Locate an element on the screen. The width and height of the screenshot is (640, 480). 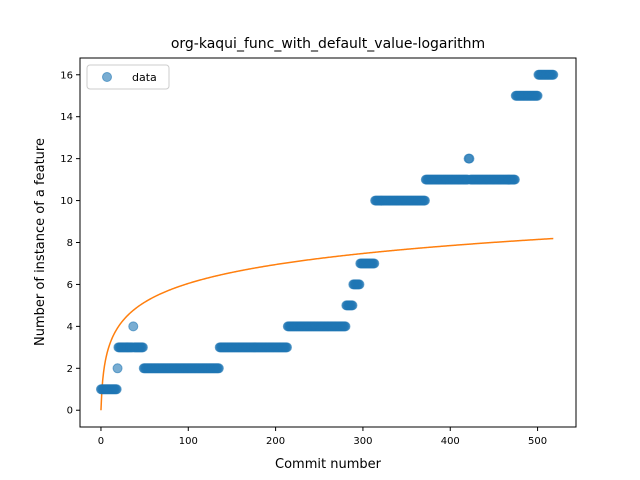
legend-box is located at coordinates (128, 77).